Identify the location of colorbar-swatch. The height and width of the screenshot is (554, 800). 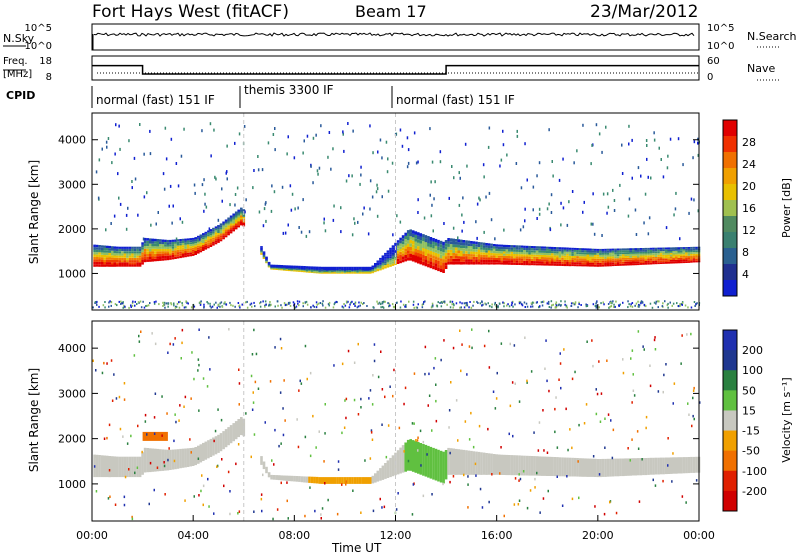
(730, 256).